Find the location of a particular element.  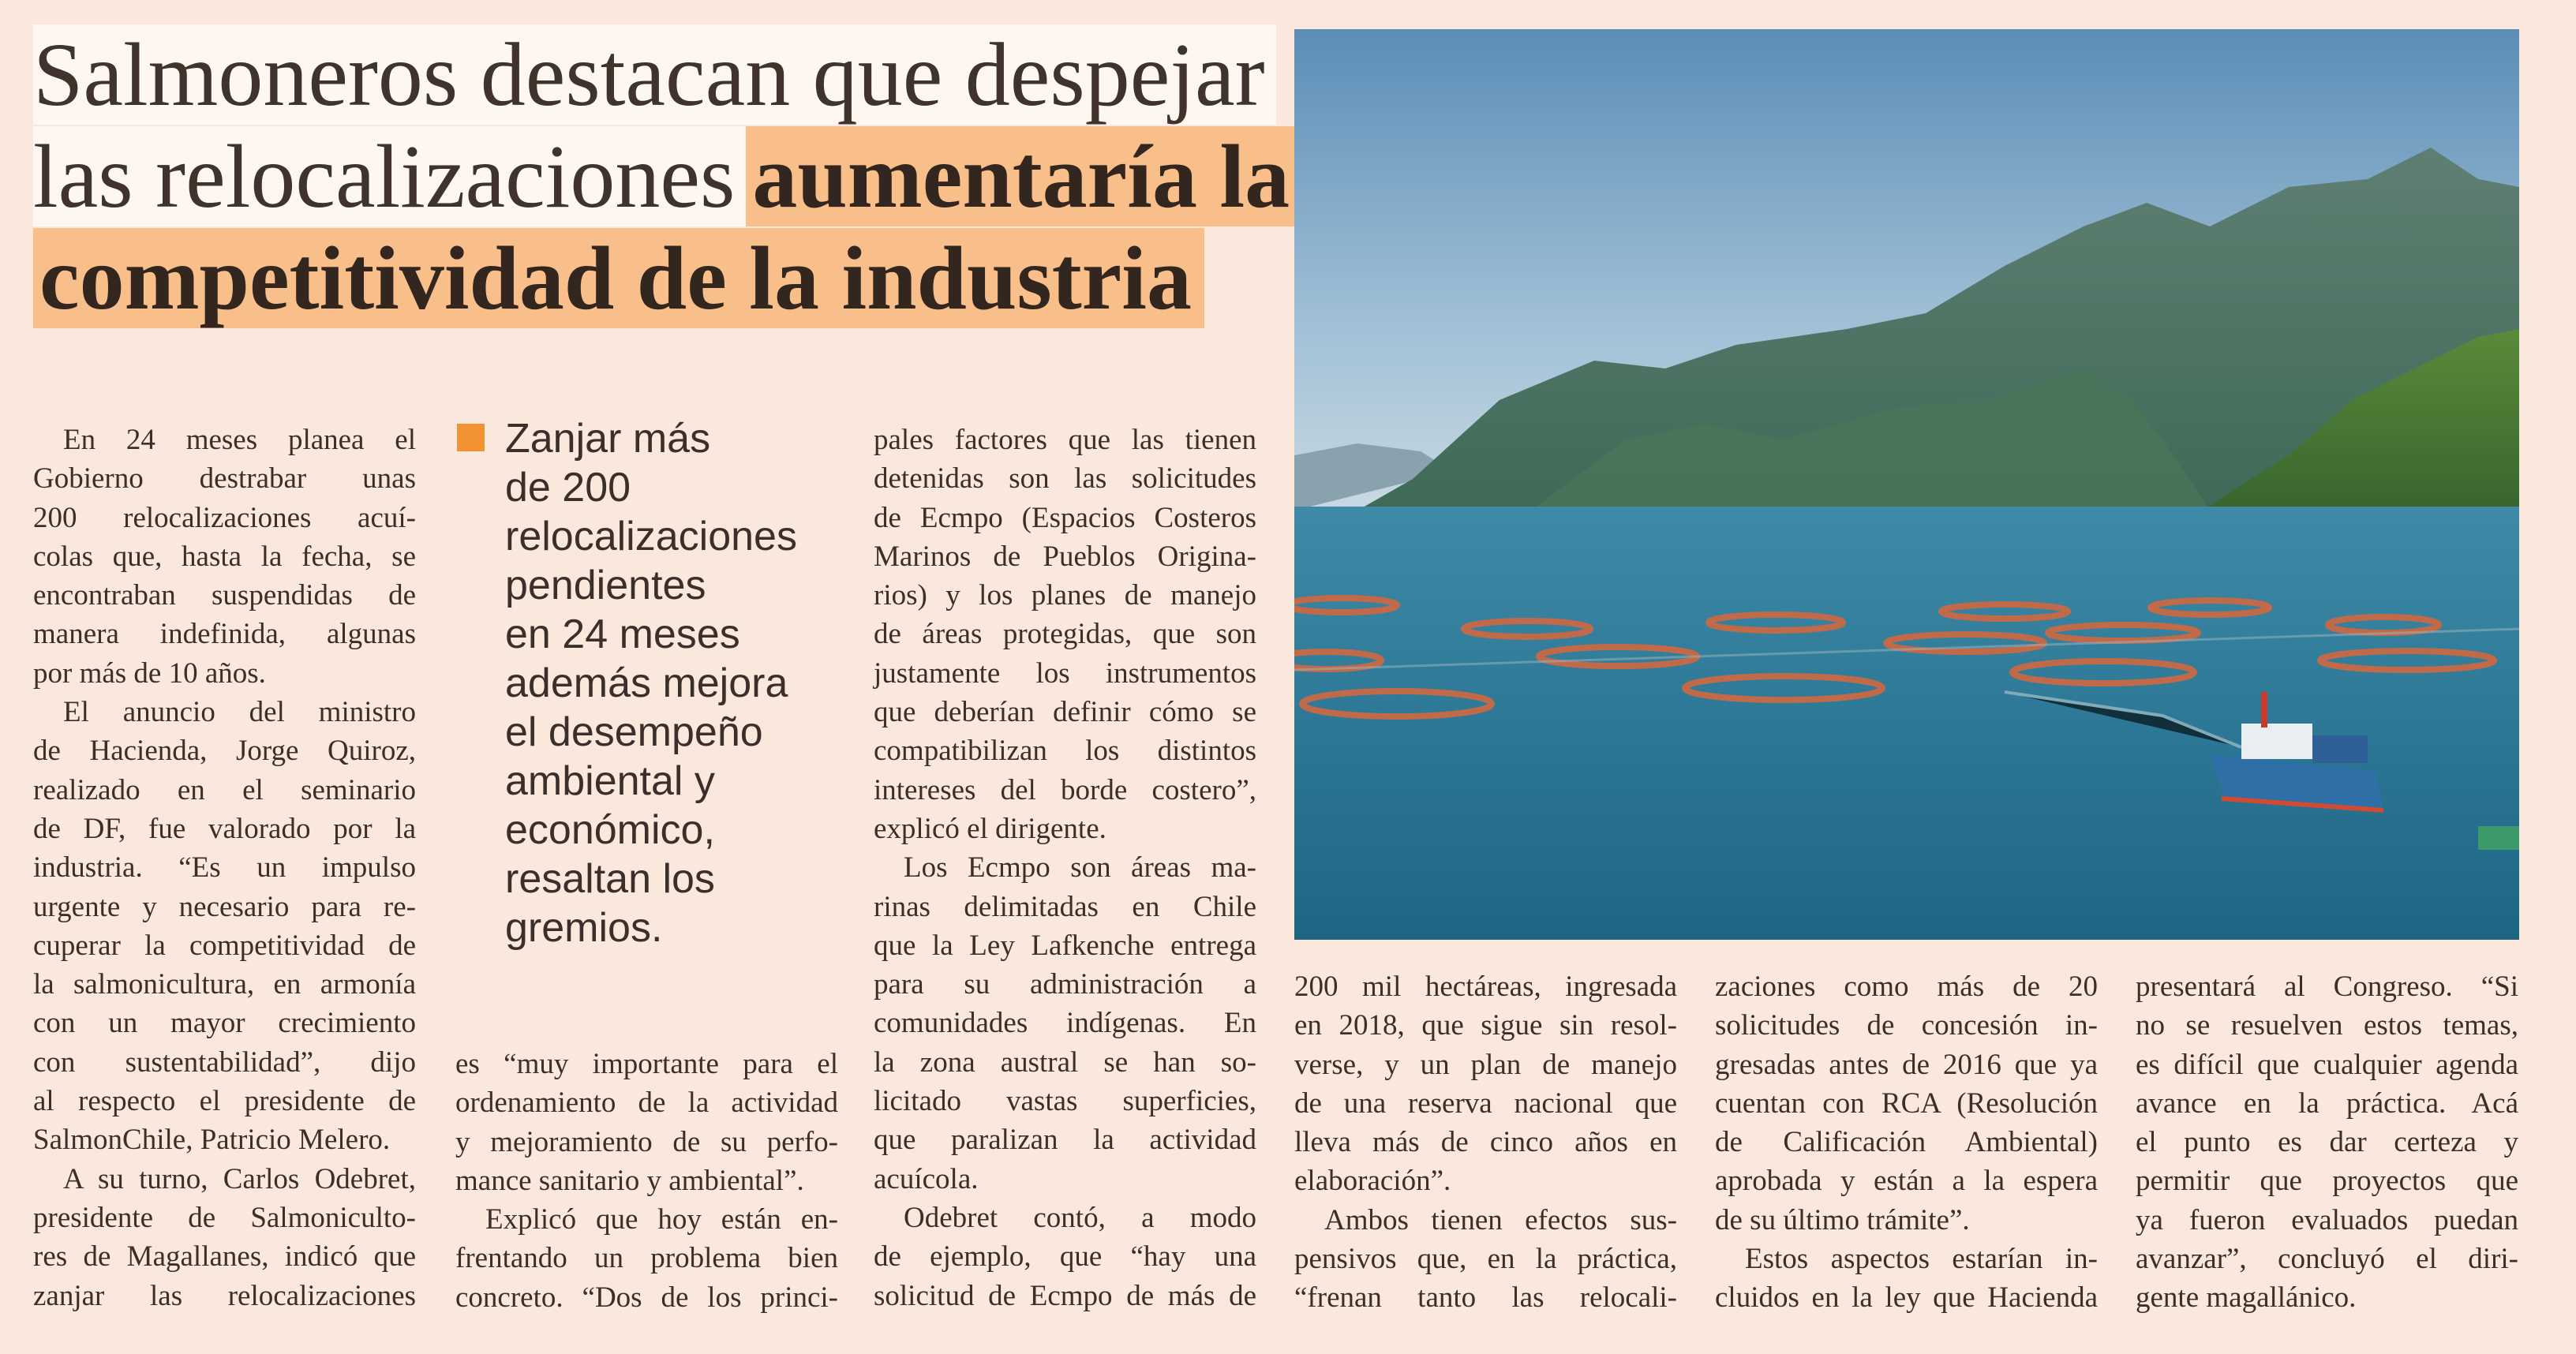

article-line: manera indefinida, algunas is located at coordinates (224, 634).